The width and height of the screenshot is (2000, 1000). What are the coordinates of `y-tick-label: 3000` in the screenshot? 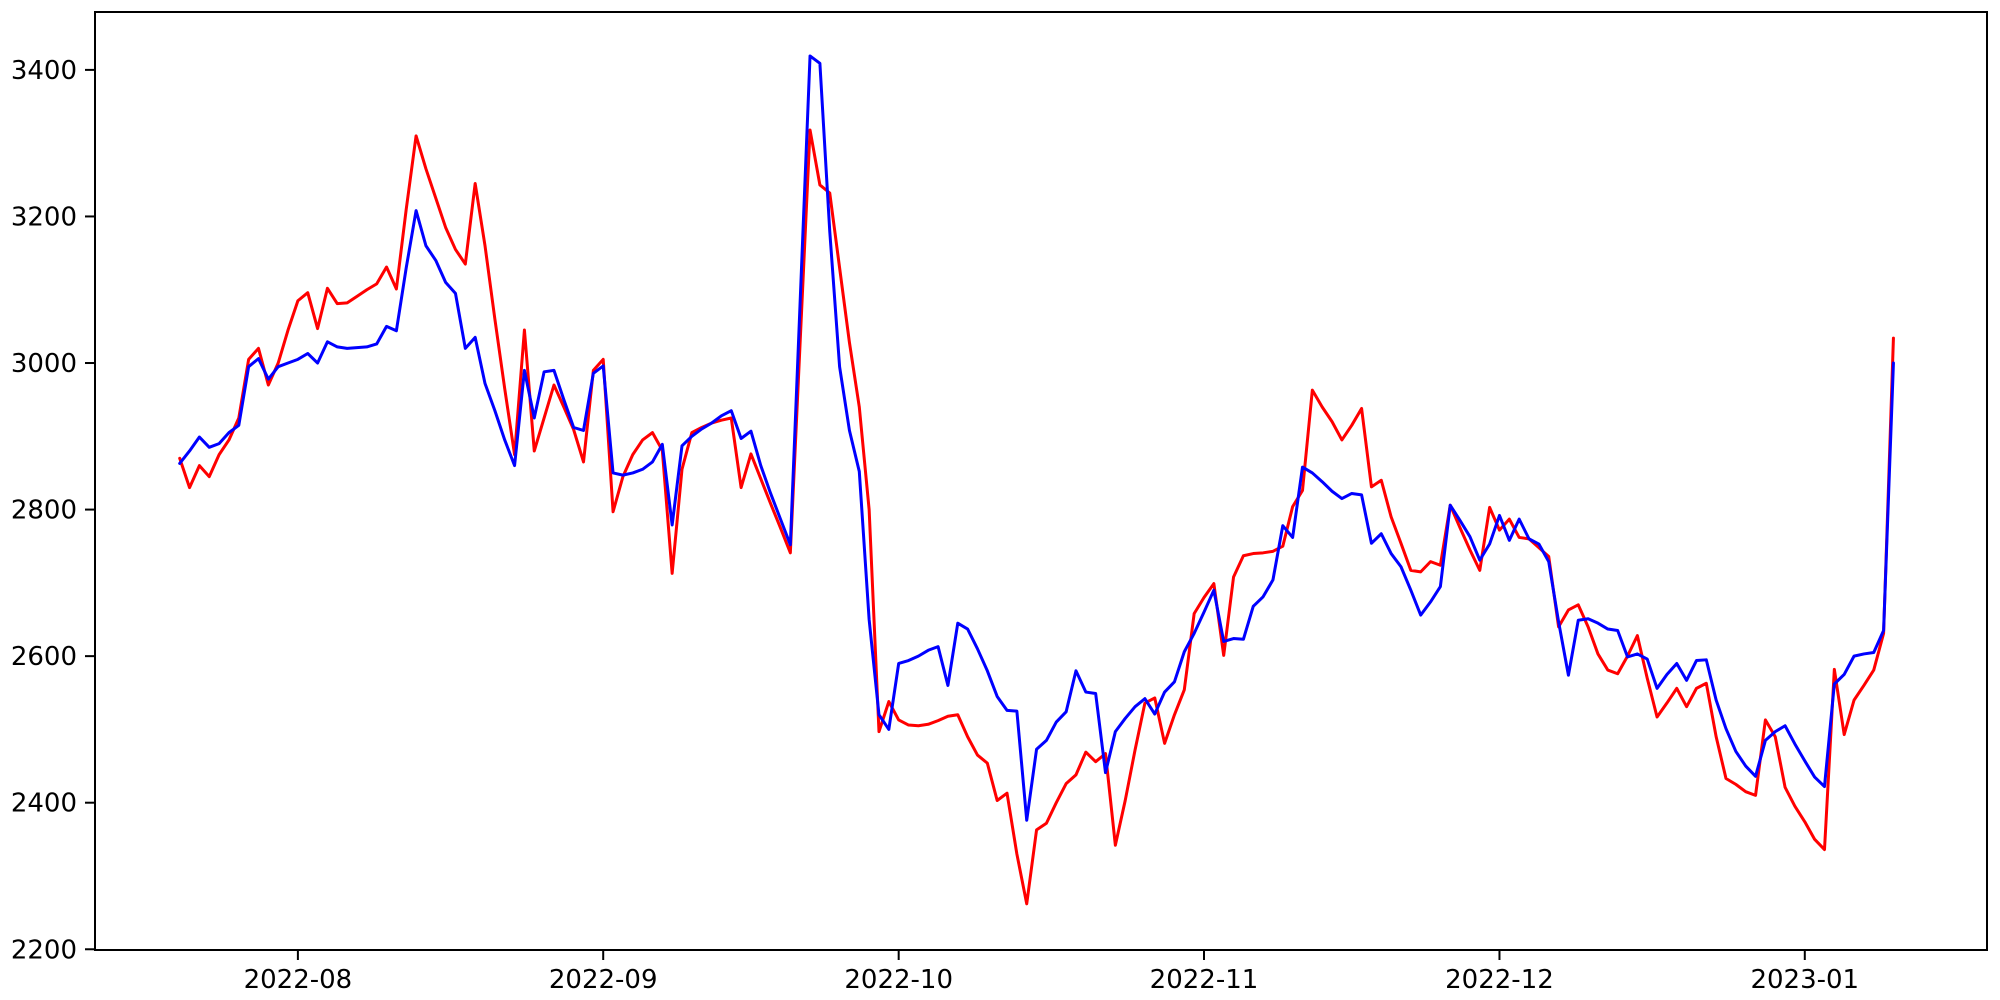 It's located at (44, 364).